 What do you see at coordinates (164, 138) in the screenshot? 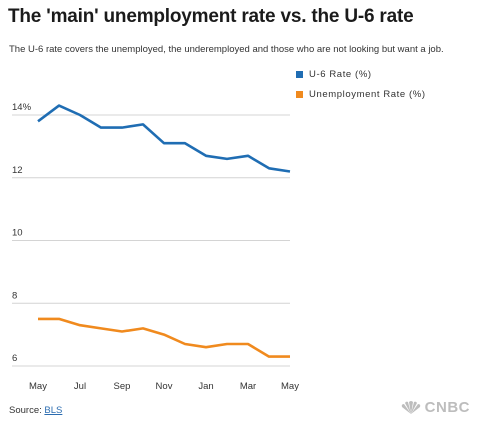
I see `u6-rate-line` at bounding box center [164, 138].